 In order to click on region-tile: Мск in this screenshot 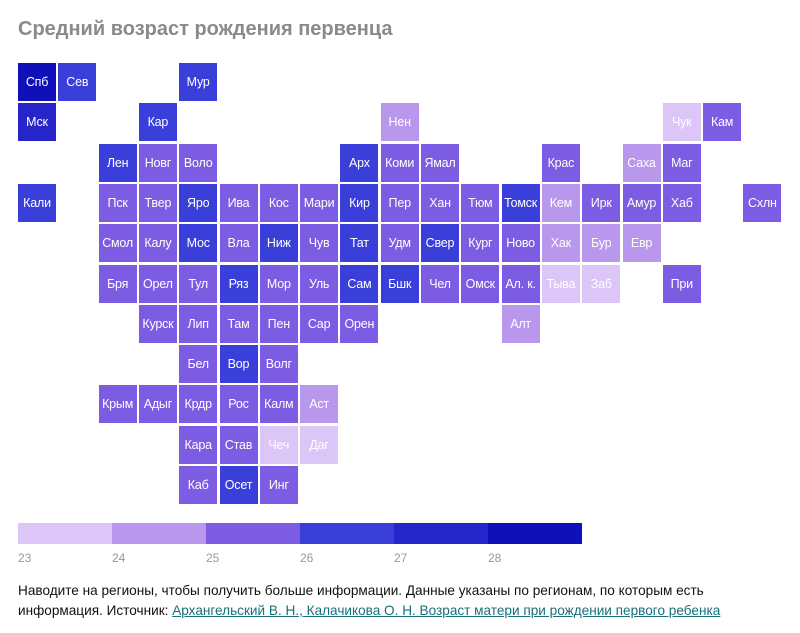, I will do `click(37, 122)`.